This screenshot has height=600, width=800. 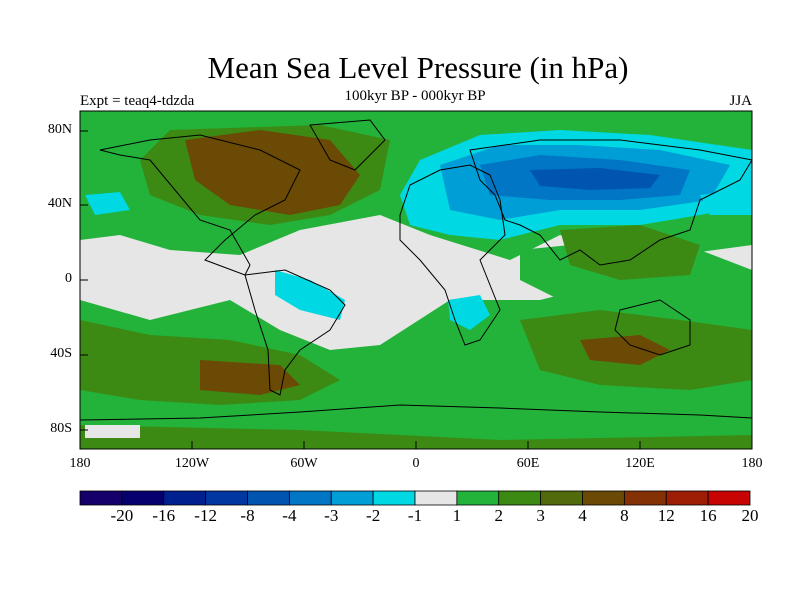 I want to click on colorbar-label: -2, so click(x=373, y=515).